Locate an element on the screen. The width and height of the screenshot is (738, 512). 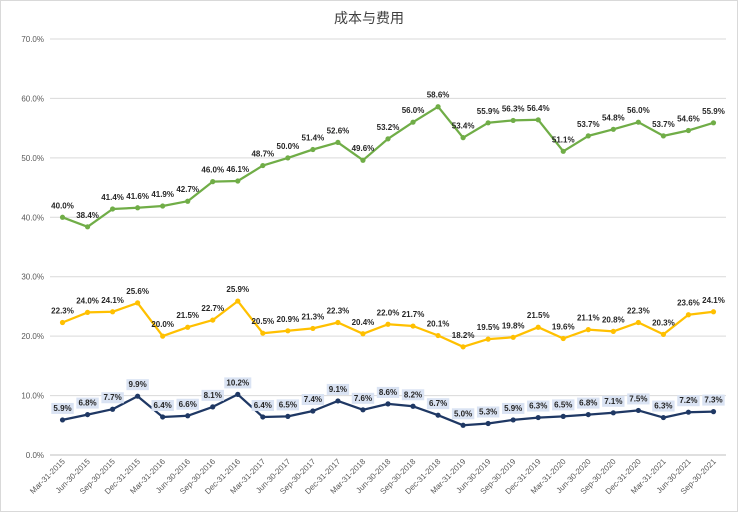
data-label: 6.8% is located at coordinates (87, 403).